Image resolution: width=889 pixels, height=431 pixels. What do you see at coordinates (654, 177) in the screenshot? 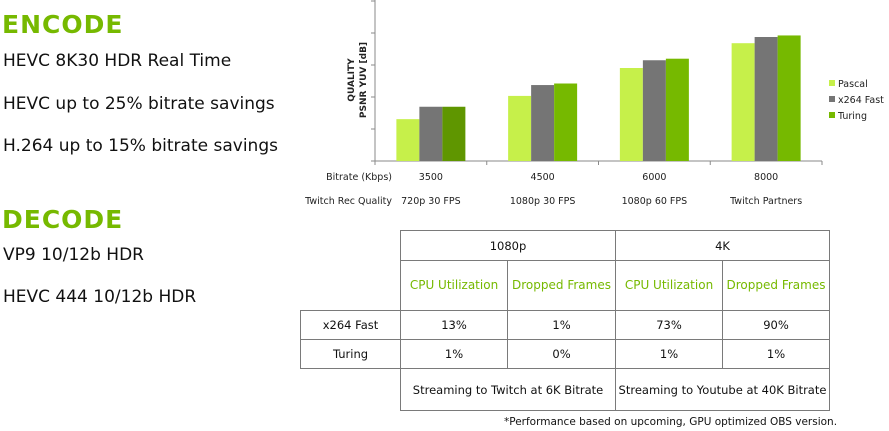
I see `x-tick-label: 6000` at bounding box center [654, 177].